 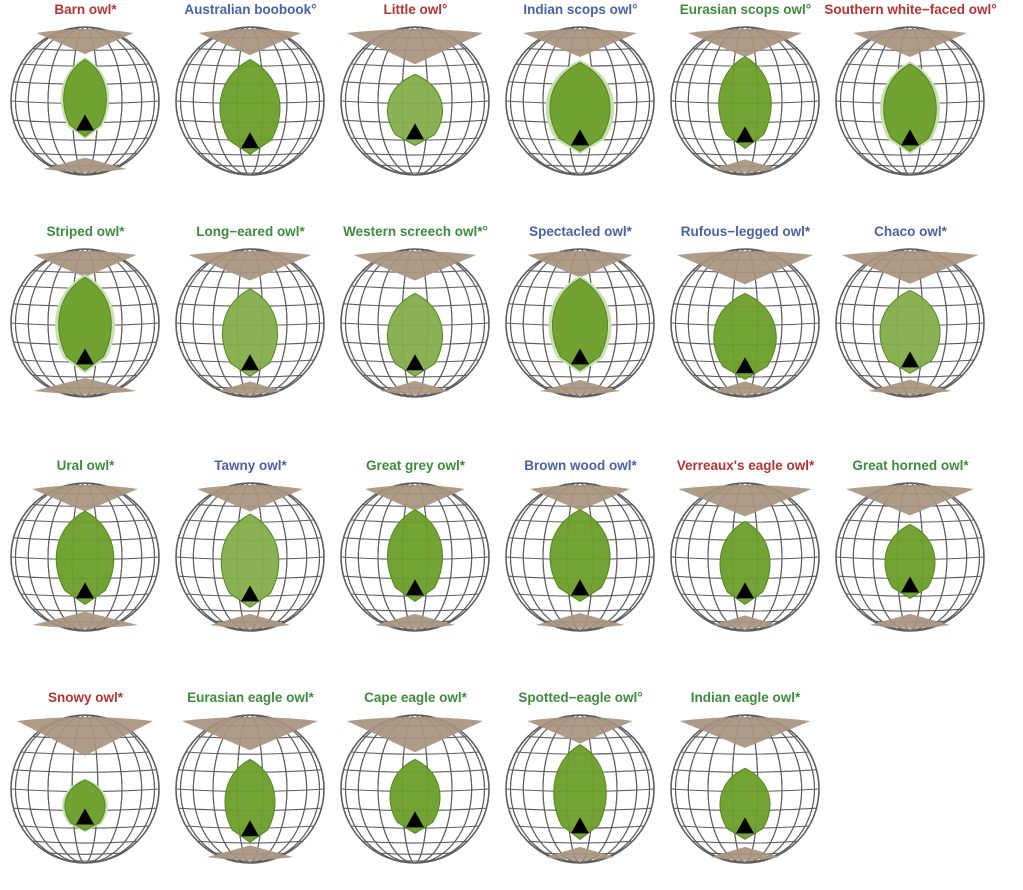 I want to click on owl-panel: Great grey owl*, so click(x=415, y=558).